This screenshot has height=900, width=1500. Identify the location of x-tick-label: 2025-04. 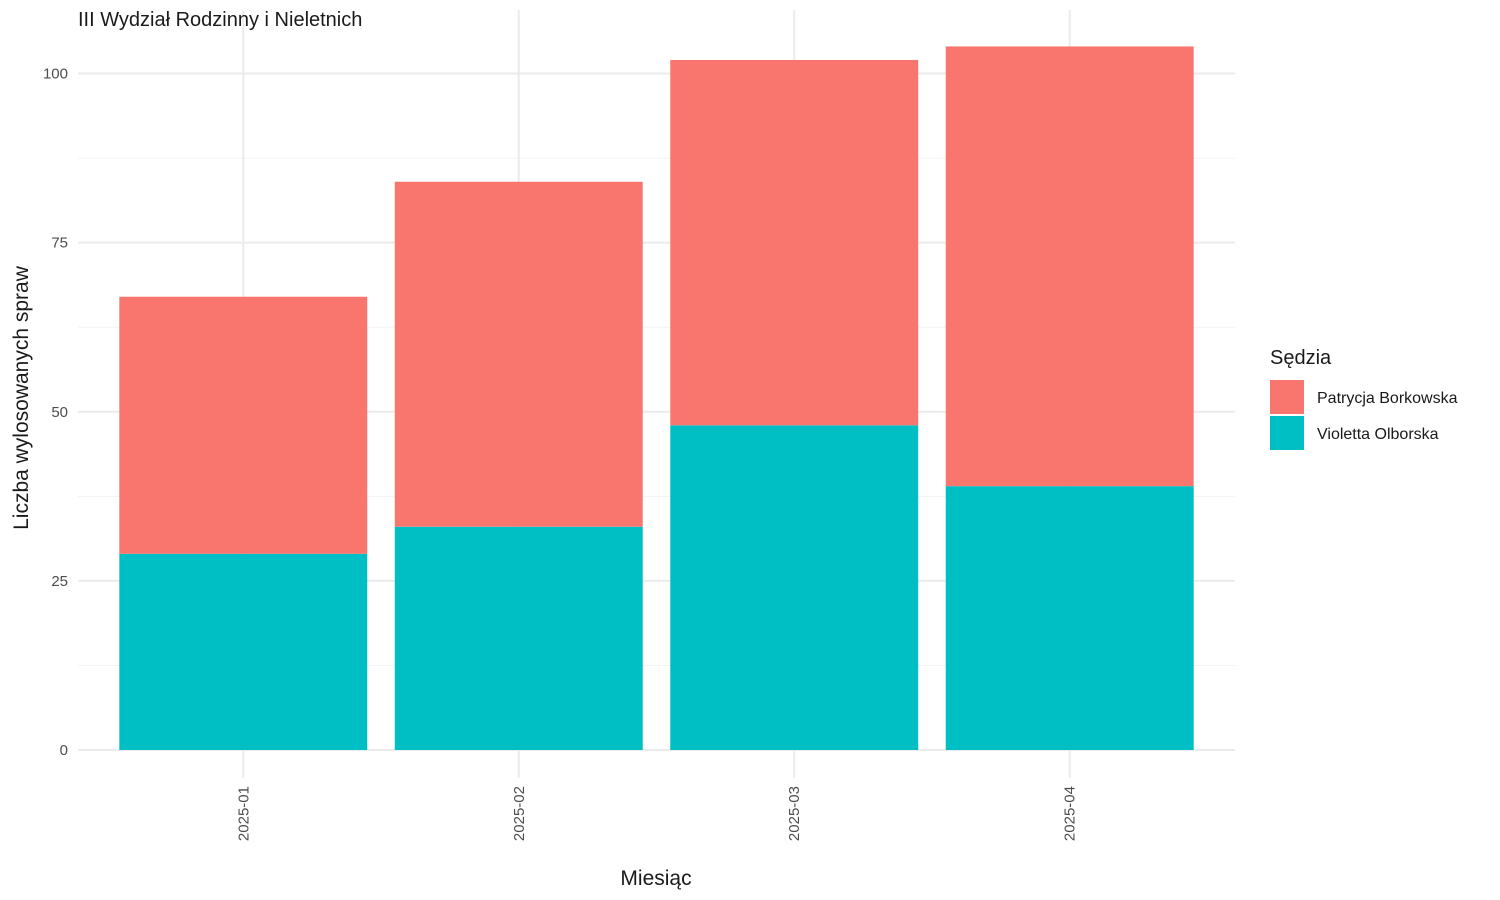
(1070, 813).